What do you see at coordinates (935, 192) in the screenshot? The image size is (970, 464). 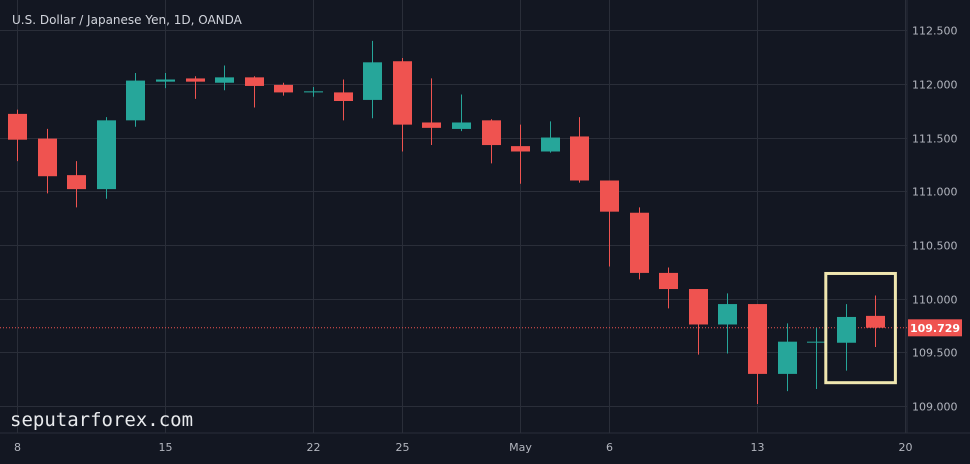 I see `y-tick-label: 111.000` at bounding box center [935, 192].